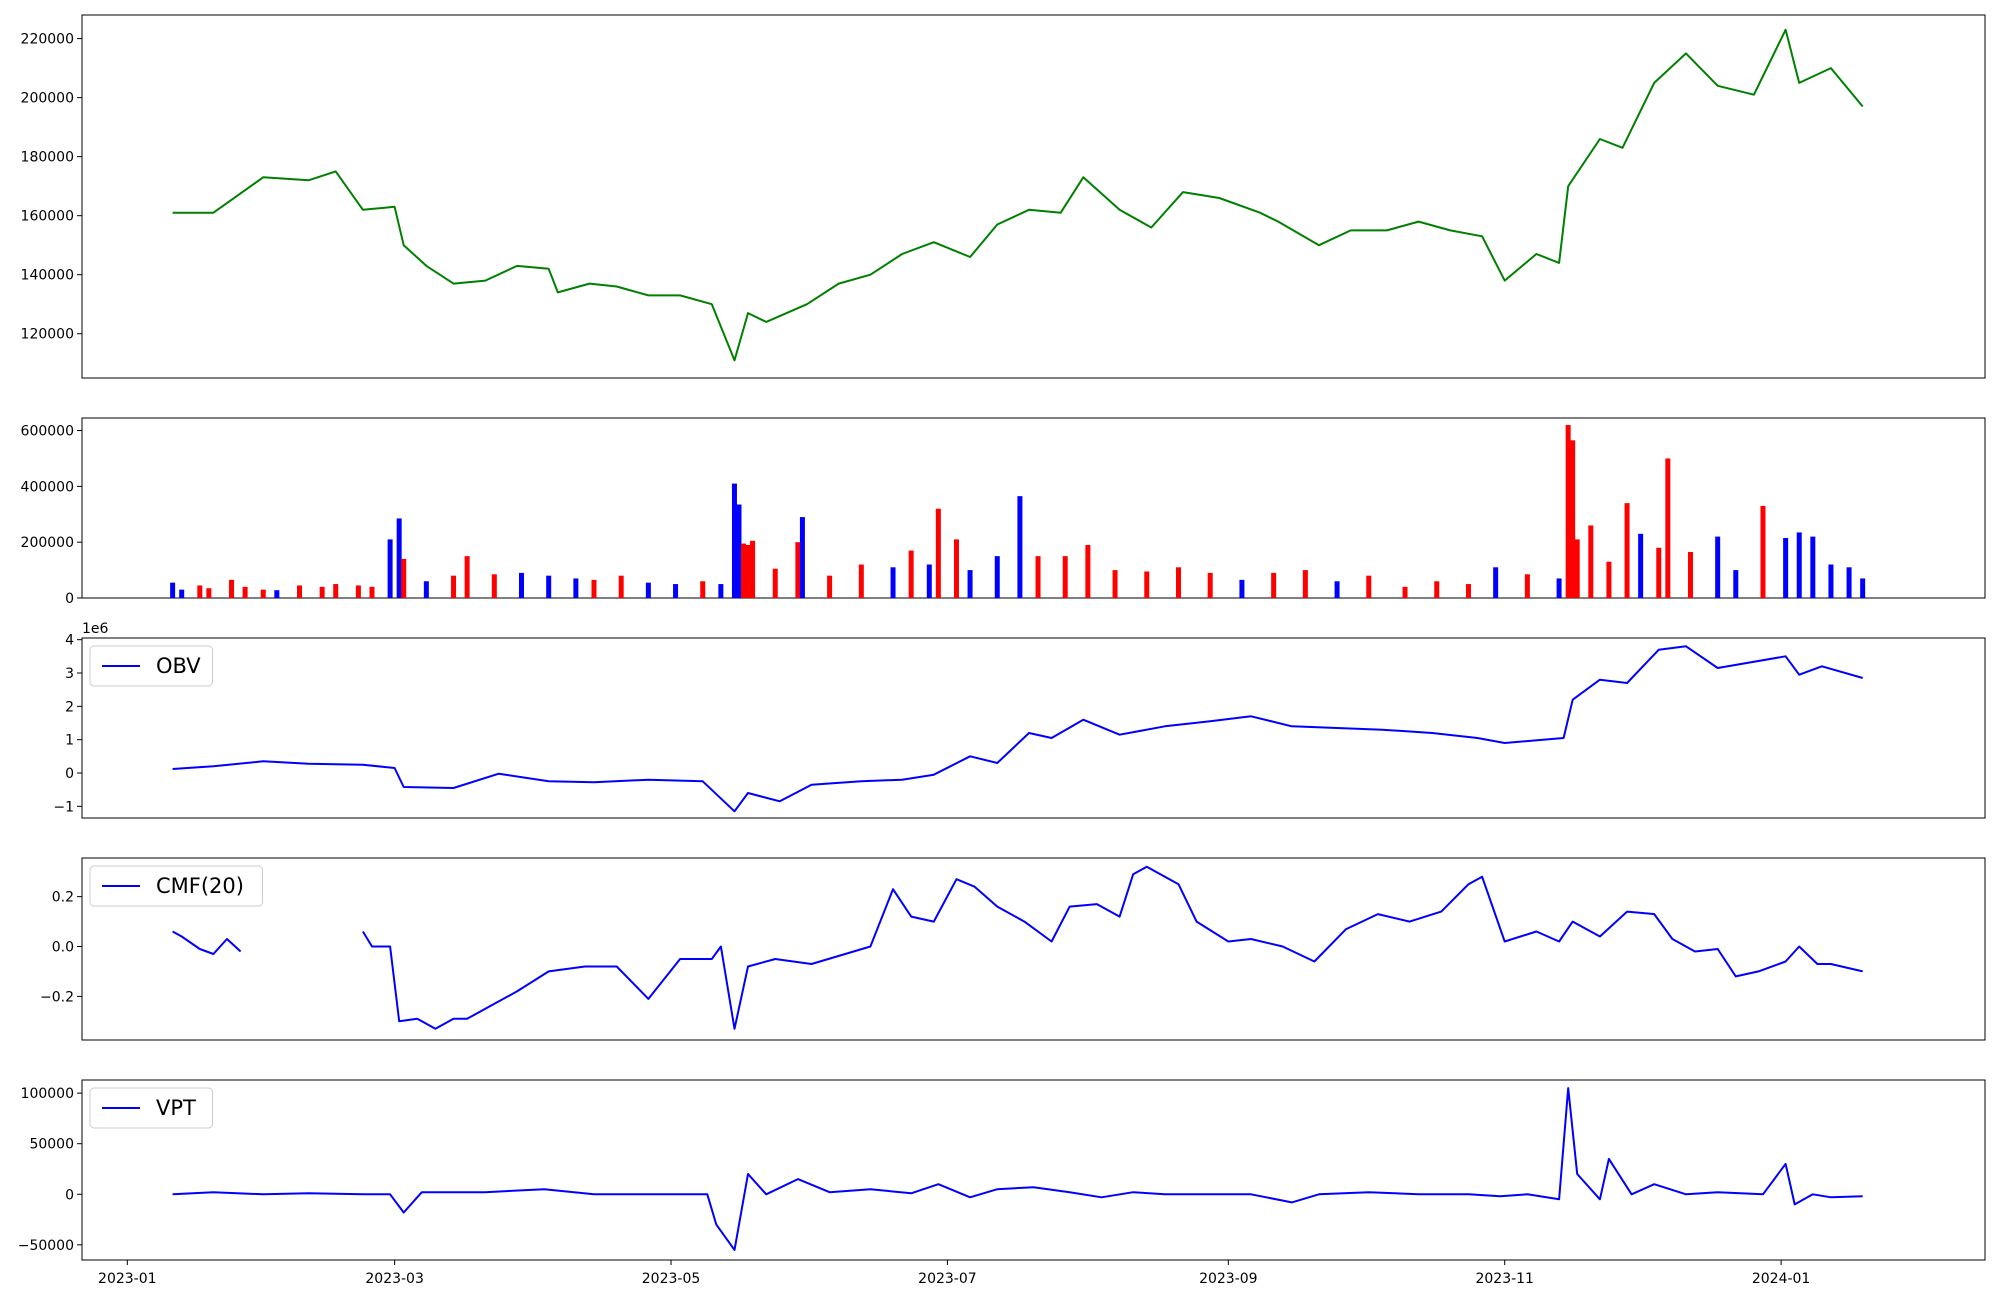 The height and width of the screenshot is (1300, 2000). Describe the element at coordinates (95, 629) in the screenshot. I see `y-offset-label: 1e6` at that location.